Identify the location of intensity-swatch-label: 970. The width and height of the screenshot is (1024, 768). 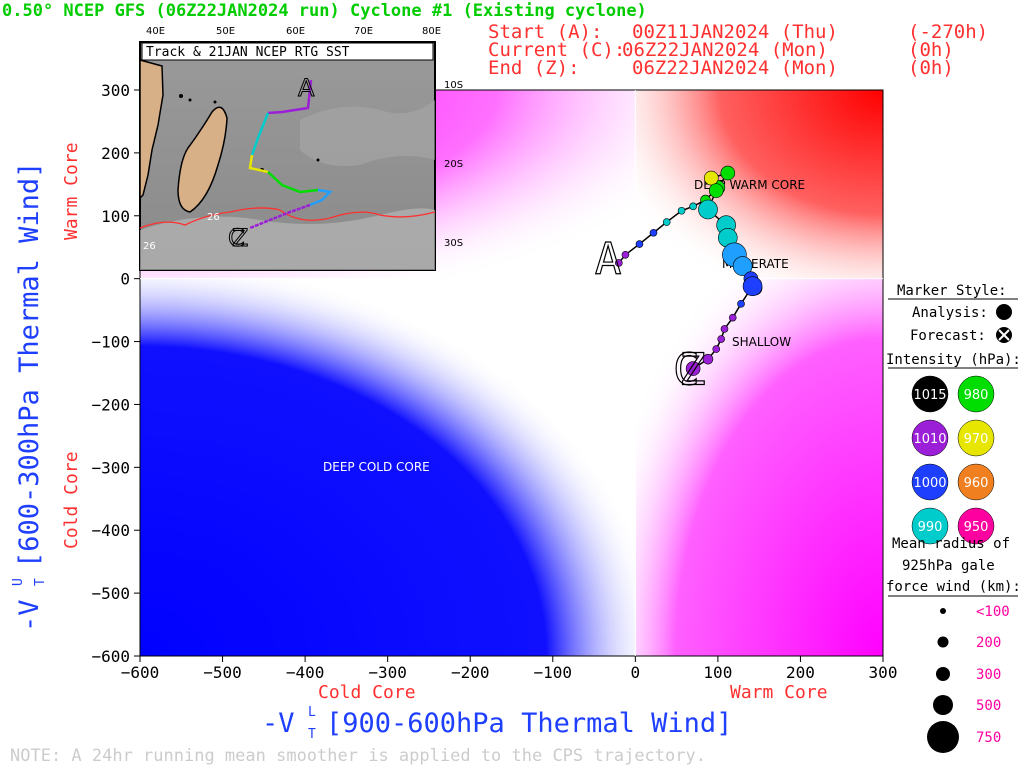
(976, 439).